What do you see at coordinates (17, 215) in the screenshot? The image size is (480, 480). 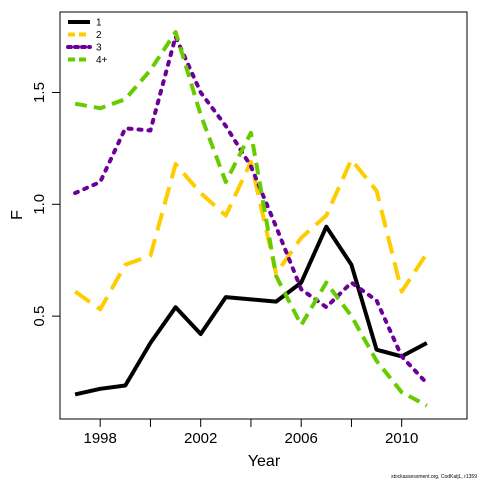 I see `y-axis-title: F` at bounding box center [17, 215].